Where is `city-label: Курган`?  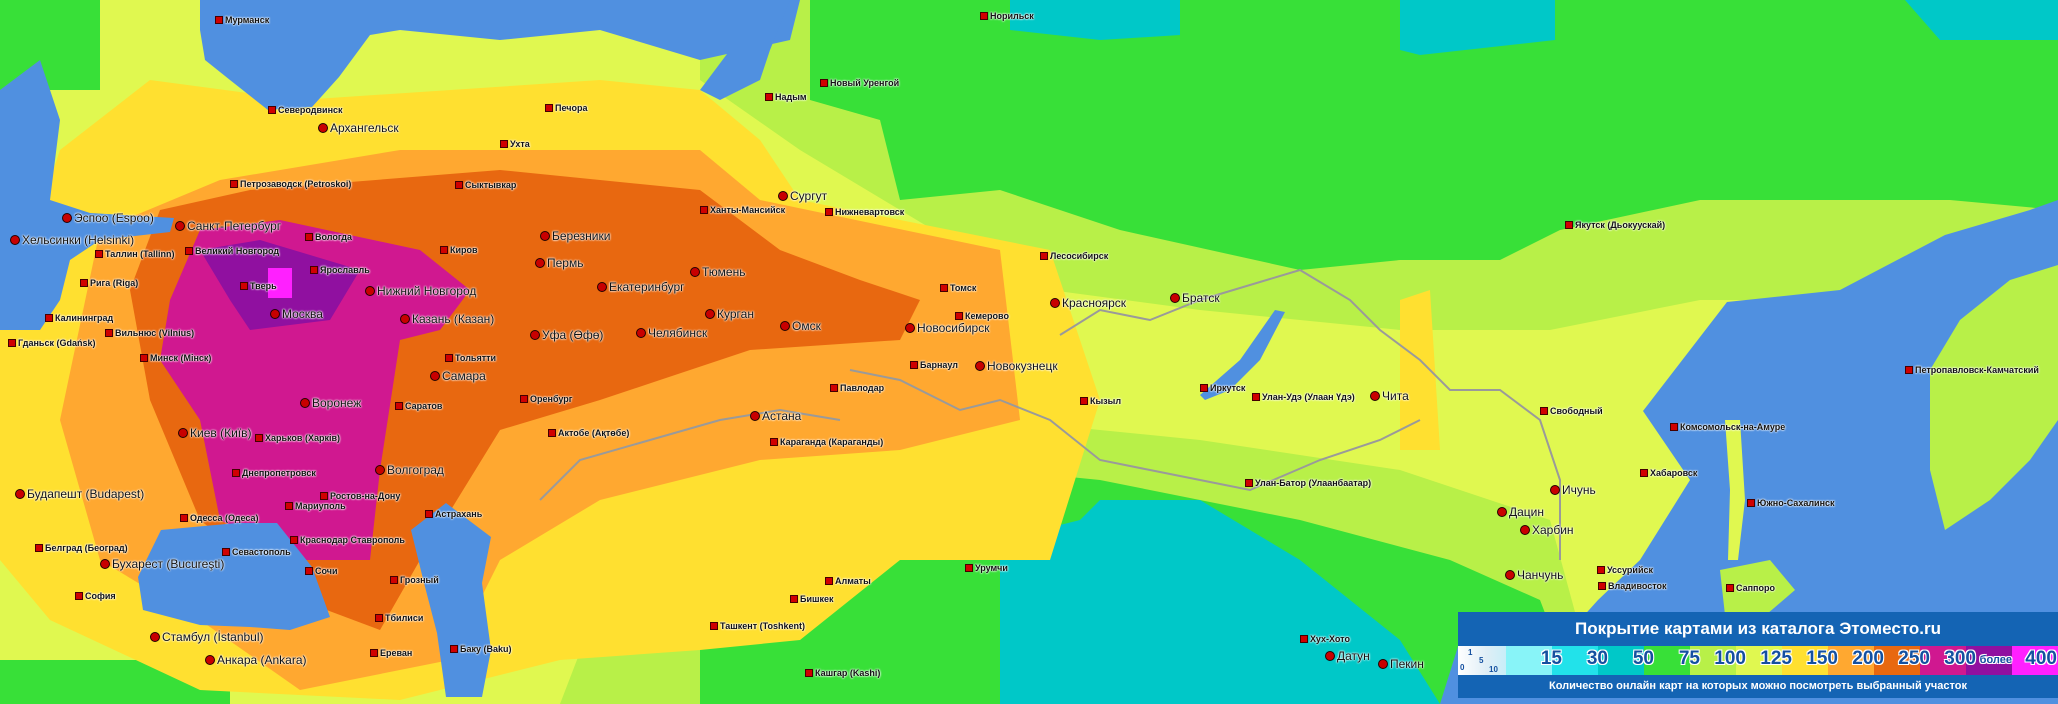
city-label: Курган is located at coordinates (729, 314).